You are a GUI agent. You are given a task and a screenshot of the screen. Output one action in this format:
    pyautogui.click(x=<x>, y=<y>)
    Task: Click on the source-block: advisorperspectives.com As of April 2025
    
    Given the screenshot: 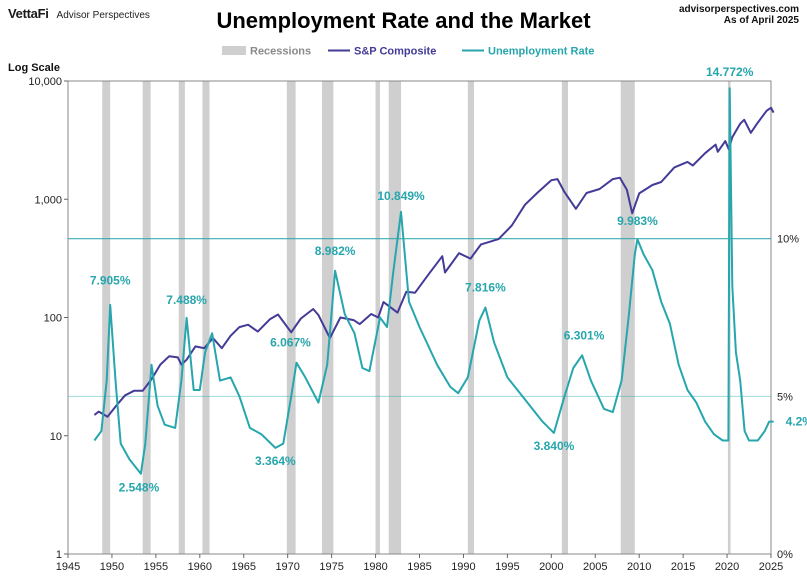 What is the action you would take?
    pyautogui.click(x=739, y=15)
    